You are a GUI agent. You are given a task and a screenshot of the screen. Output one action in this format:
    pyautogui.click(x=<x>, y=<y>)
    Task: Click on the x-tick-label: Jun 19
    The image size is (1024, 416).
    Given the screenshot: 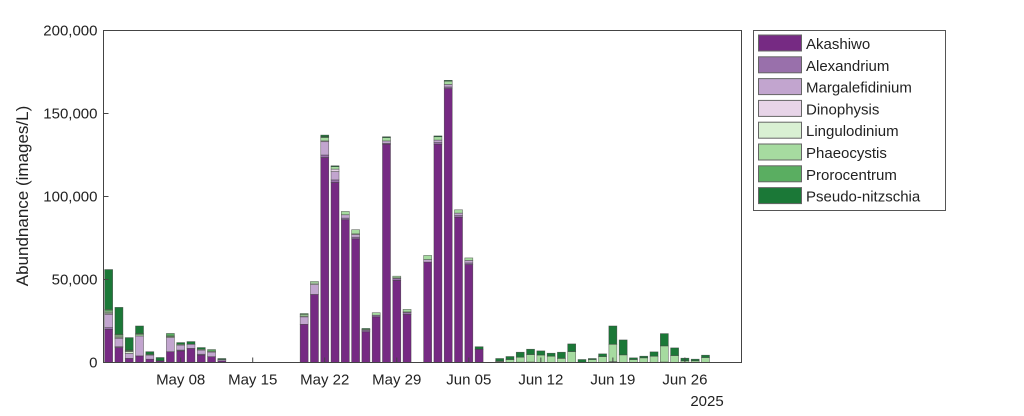 What is the action you would take?
    pyautogui.click(x=612, y=380)
    